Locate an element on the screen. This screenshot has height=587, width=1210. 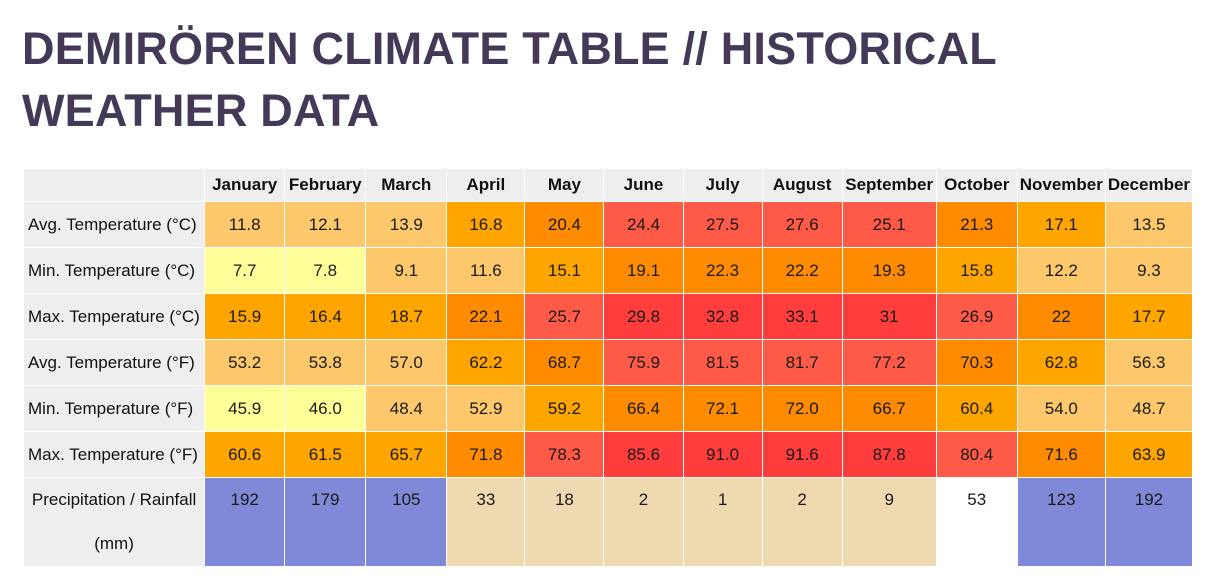
month-header: November is located at coordinates (1061, 185).